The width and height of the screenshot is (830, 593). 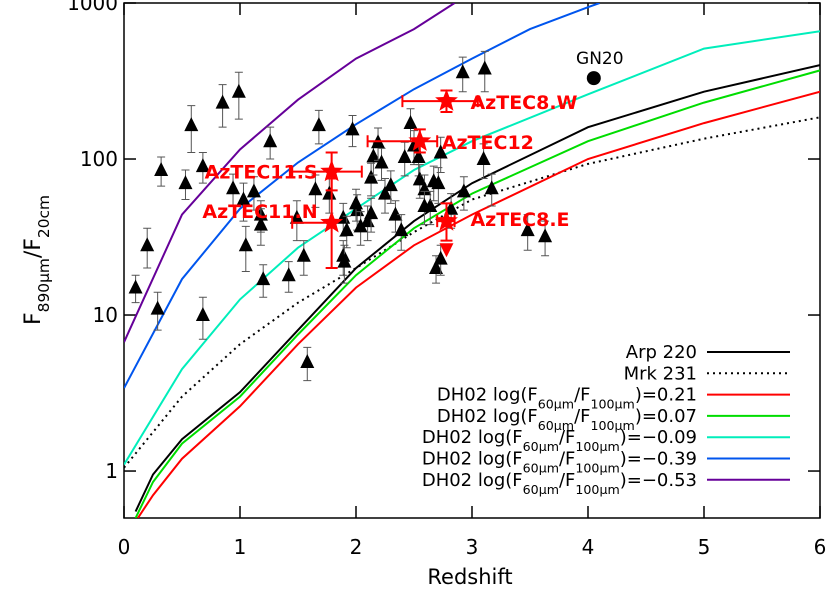 What do you see at coordinates (124, 547) in the screenshot?
I see `x-tick-label: 0` at bounding box center [124, 547].